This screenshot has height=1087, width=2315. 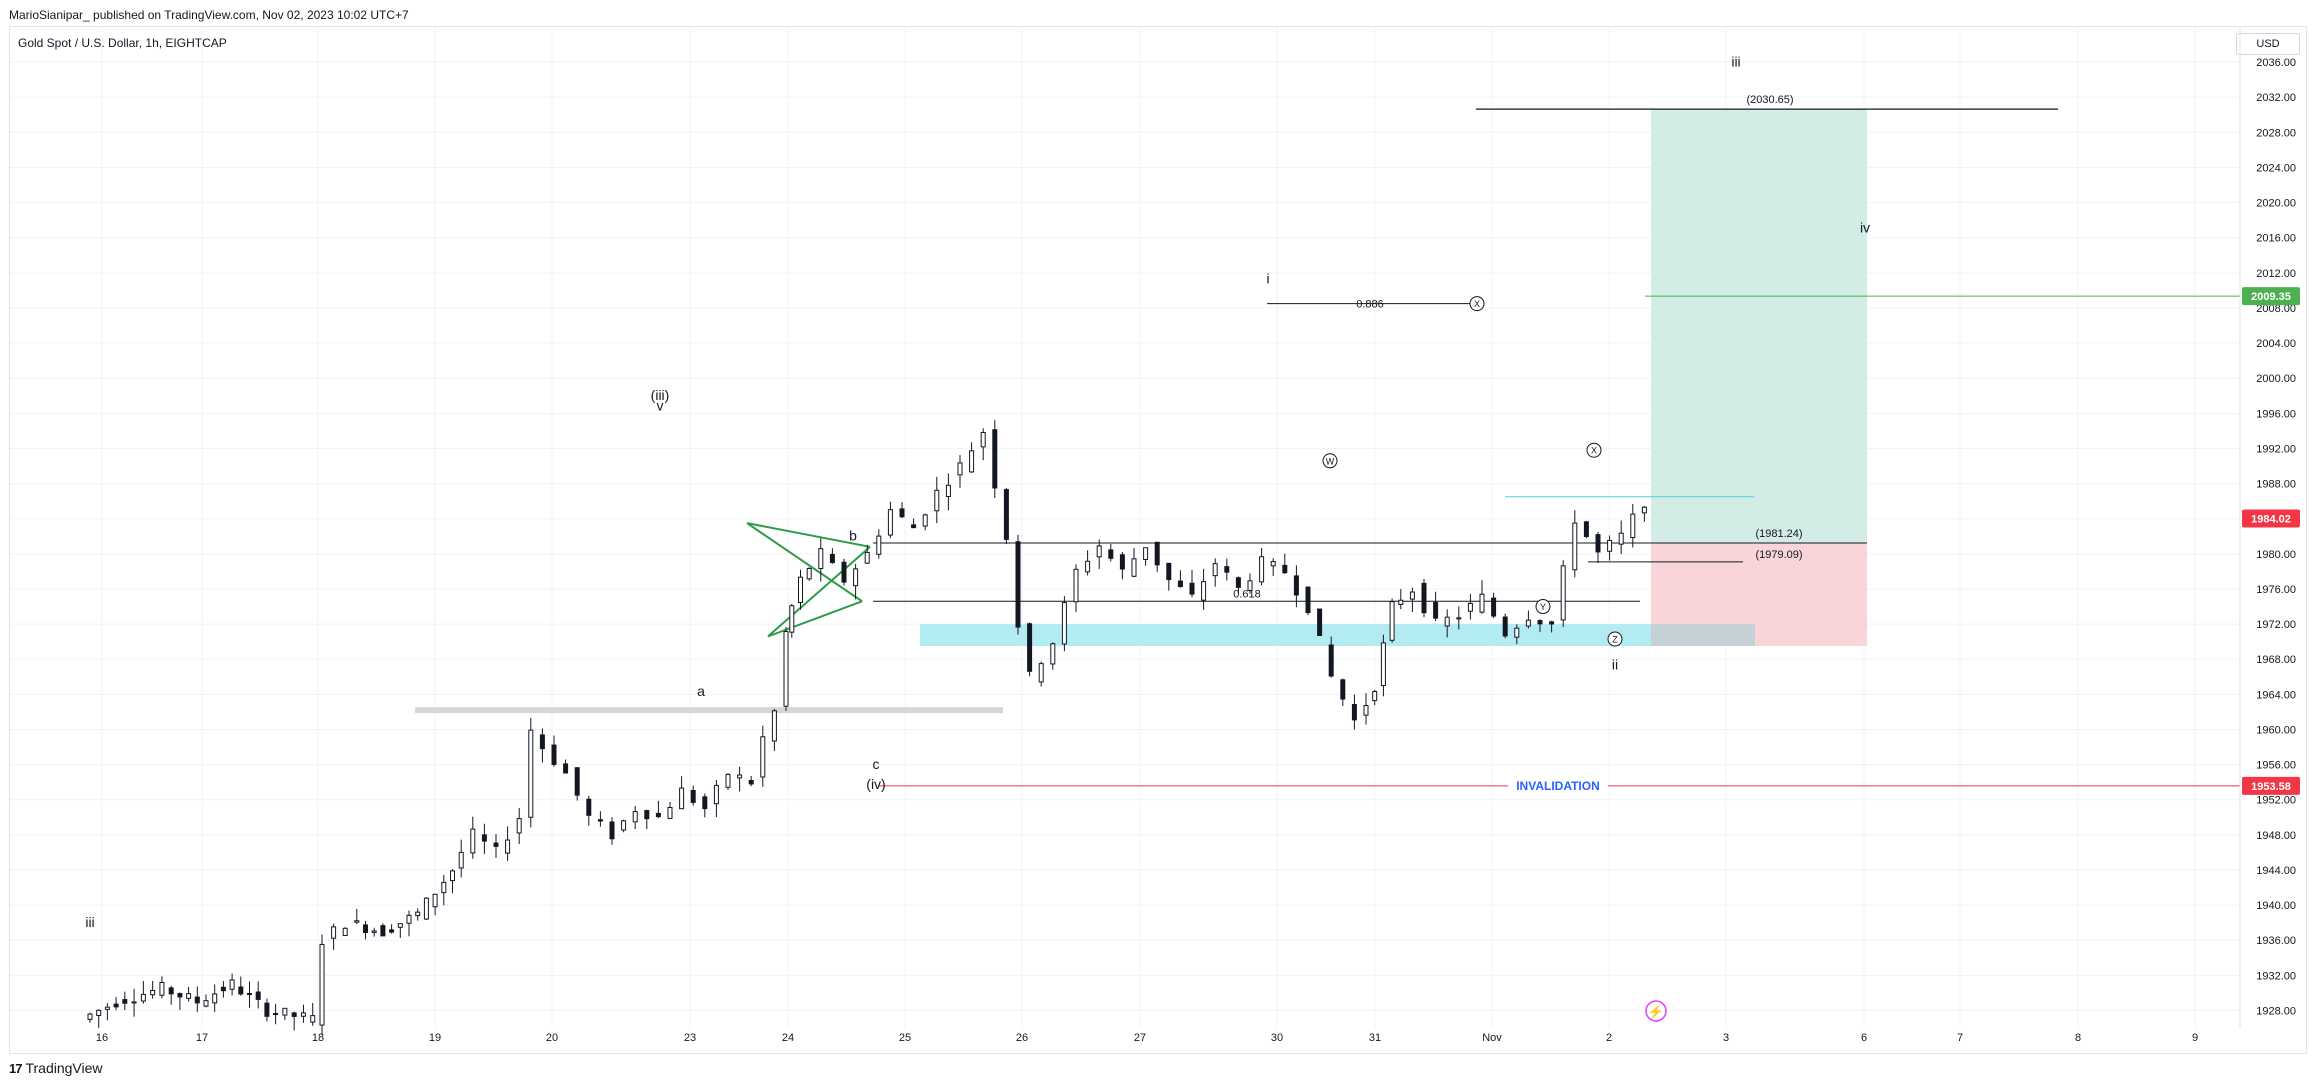 I want to click on y-tick-label: 2032.00, so click(x=2276, y=98).